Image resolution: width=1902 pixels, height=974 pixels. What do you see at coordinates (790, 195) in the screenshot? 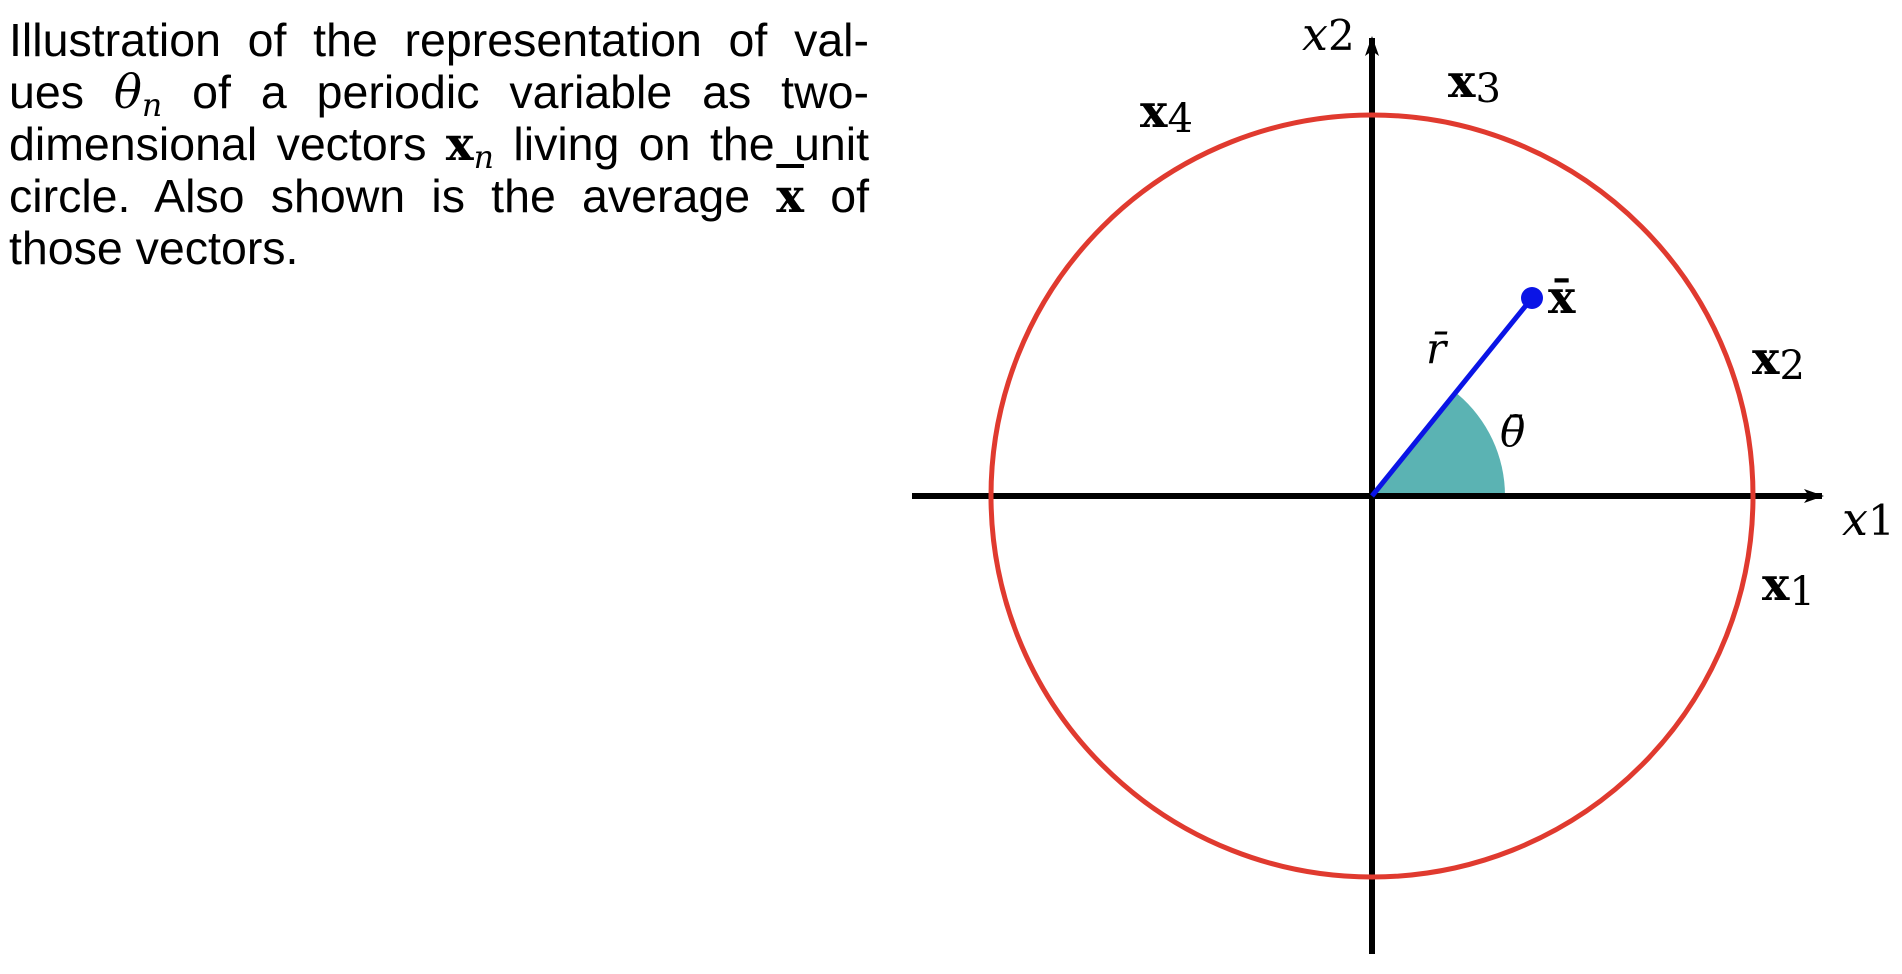
I see `mean-vector-symbol: x` at bounding box center [790, 195].